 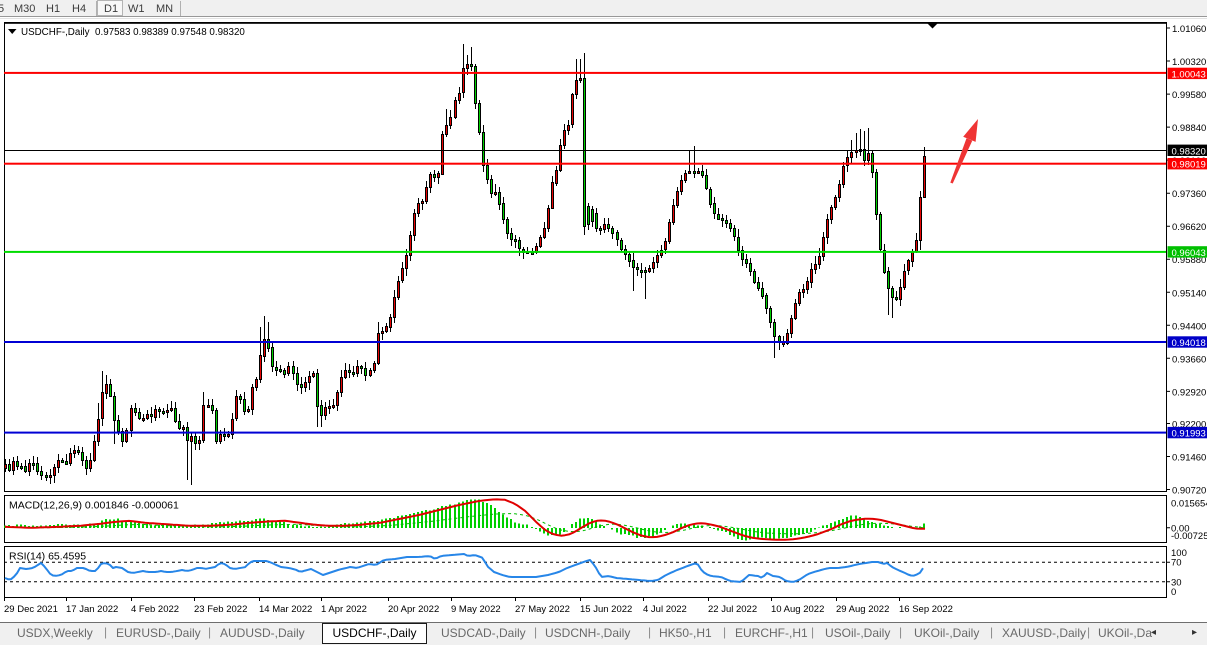 What do you see at coordinates (862, 609) in the screenshot?
I see `svg-text: 29 Aug 2022` at bounding box center [862, 609].